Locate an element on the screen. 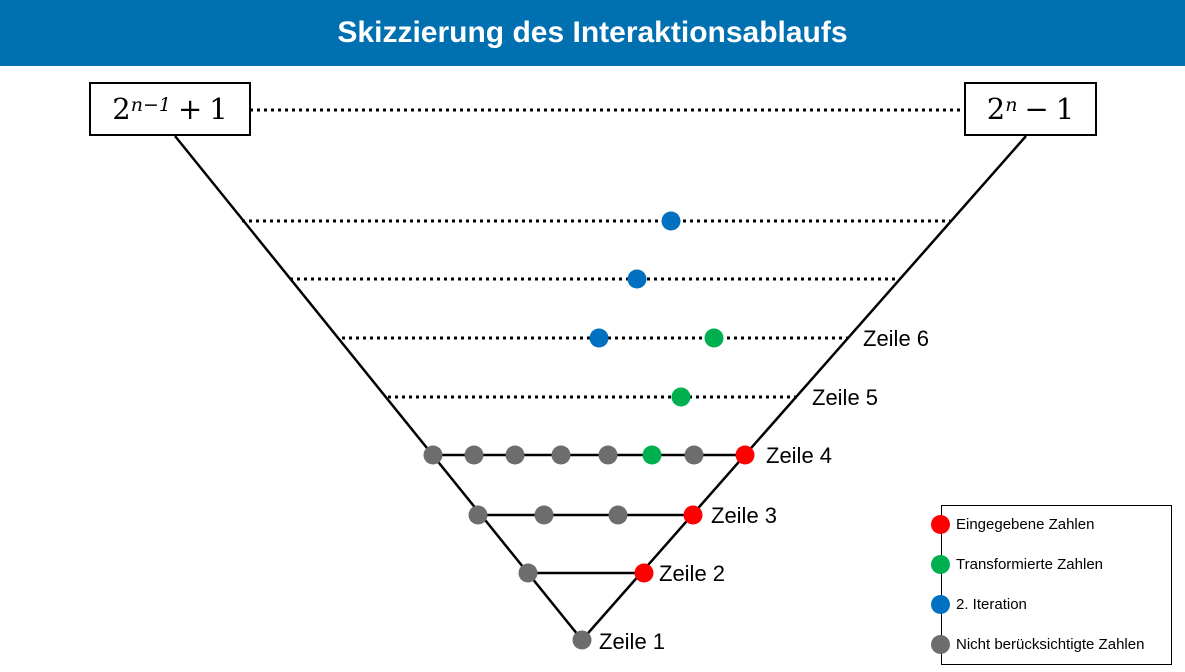 The image size is (1185, 672). legend-label-transformed: Transformierte Zahlen is located at coordinates (1029, 564).